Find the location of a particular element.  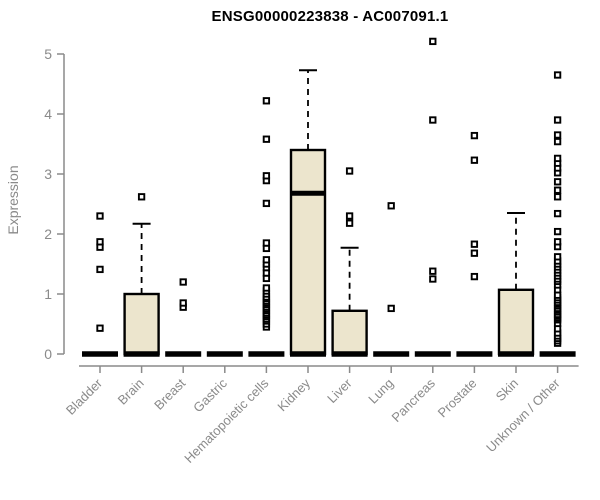

x-tick-label: Liver is located at coordinates (339, 390).